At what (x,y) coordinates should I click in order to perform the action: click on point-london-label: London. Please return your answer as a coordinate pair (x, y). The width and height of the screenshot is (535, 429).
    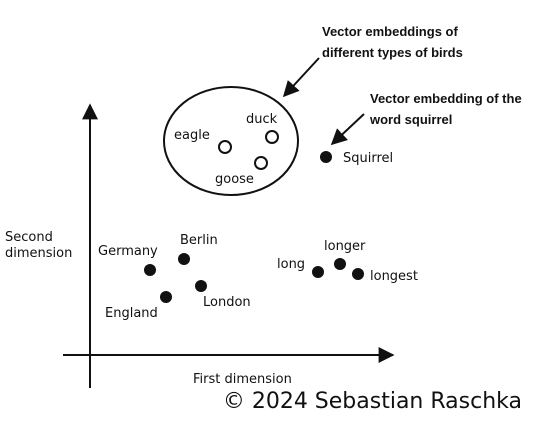
    Looking at the image, I should click on (227, 302).